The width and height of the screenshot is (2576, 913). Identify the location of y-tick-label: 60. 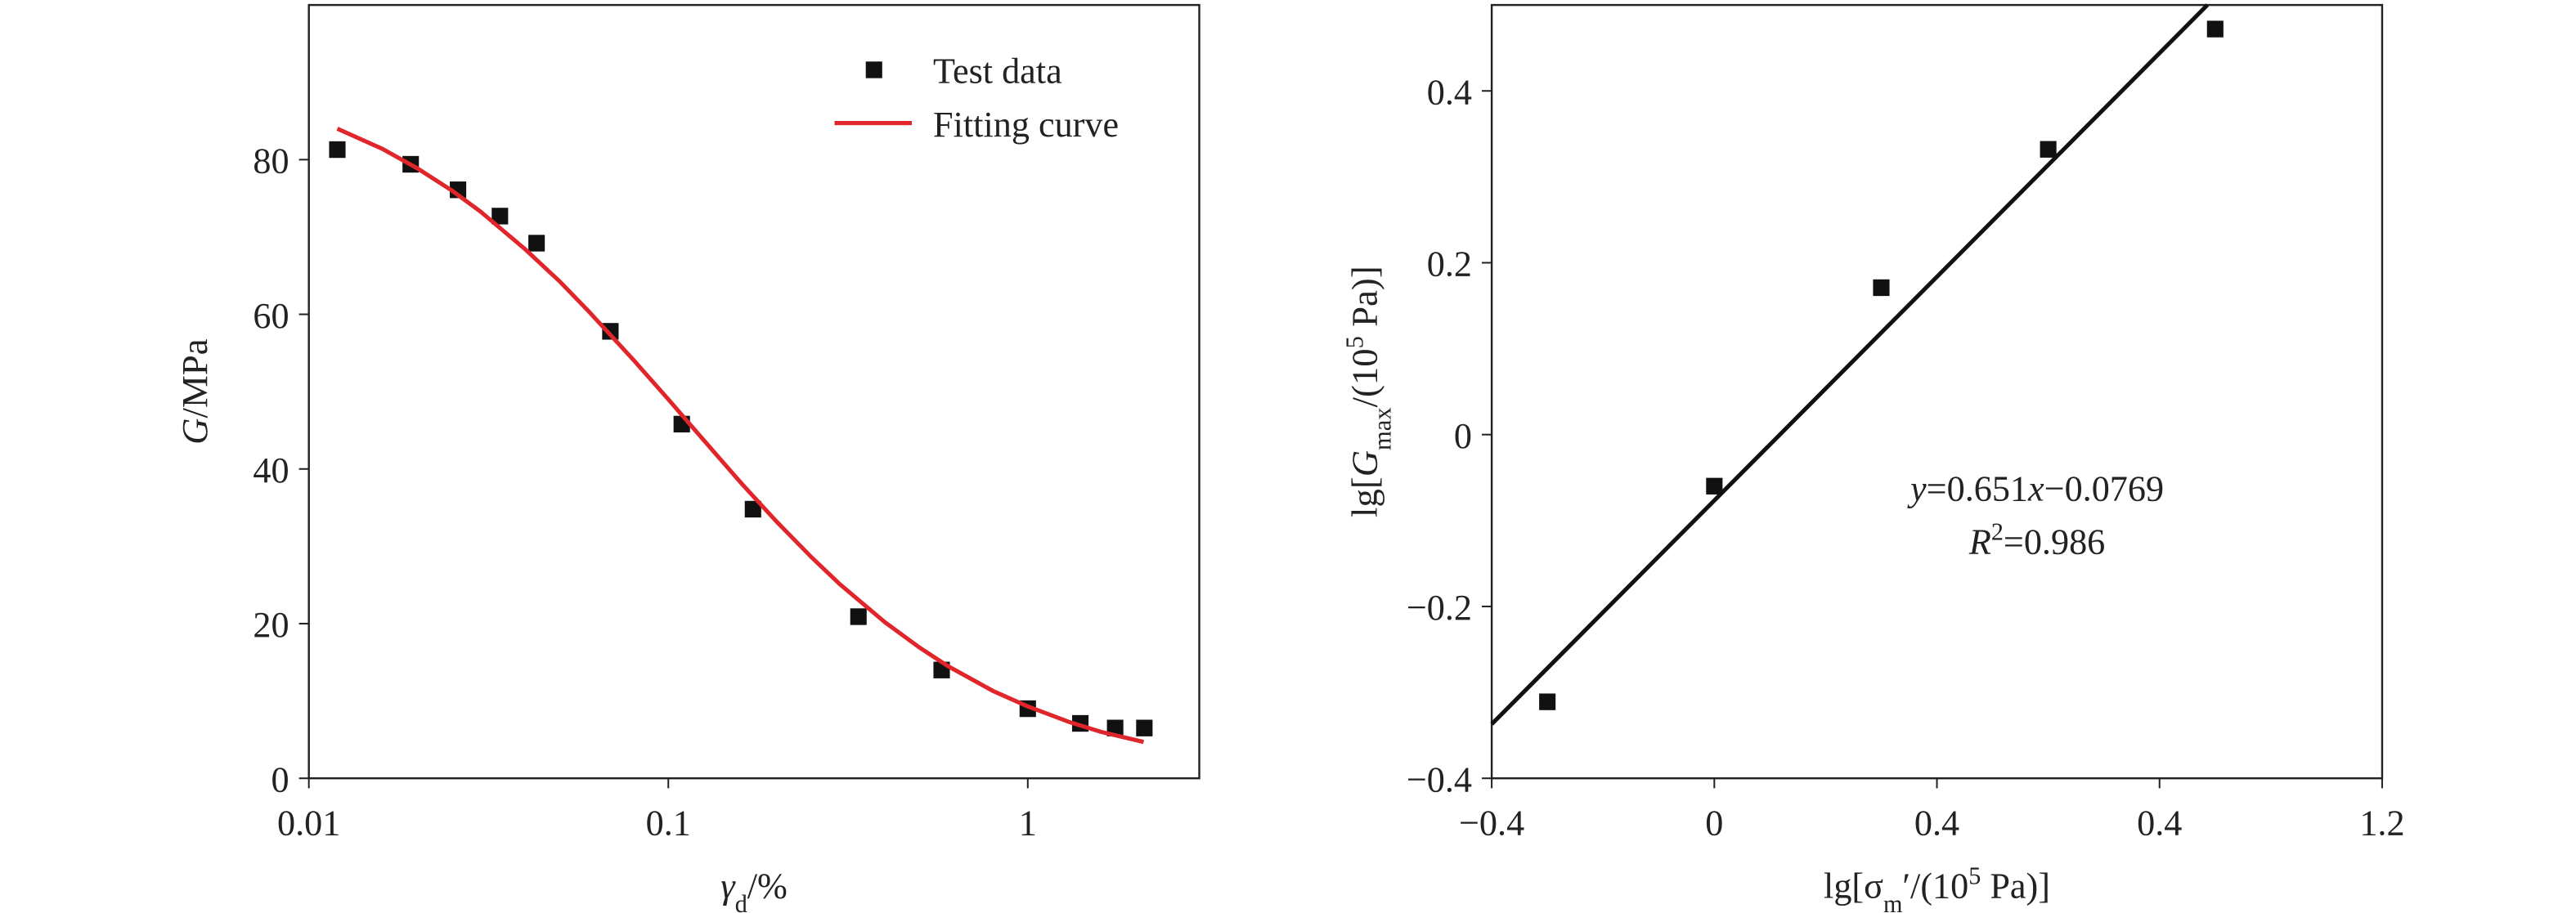
(271, 315).